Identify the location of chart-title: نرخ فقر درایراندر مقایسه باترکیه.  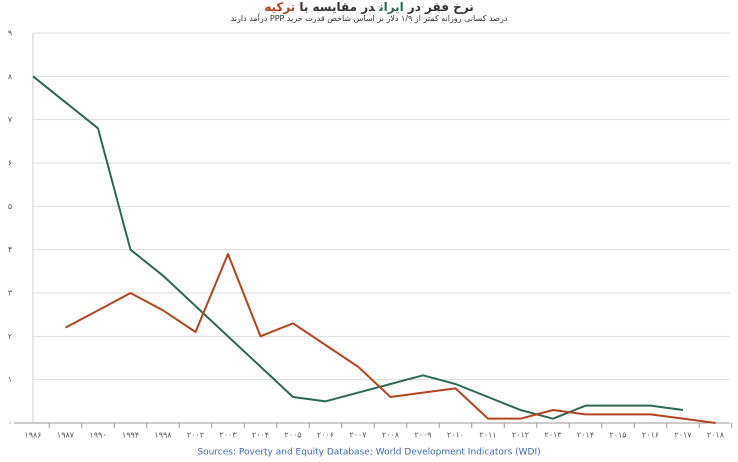
(369, 7).